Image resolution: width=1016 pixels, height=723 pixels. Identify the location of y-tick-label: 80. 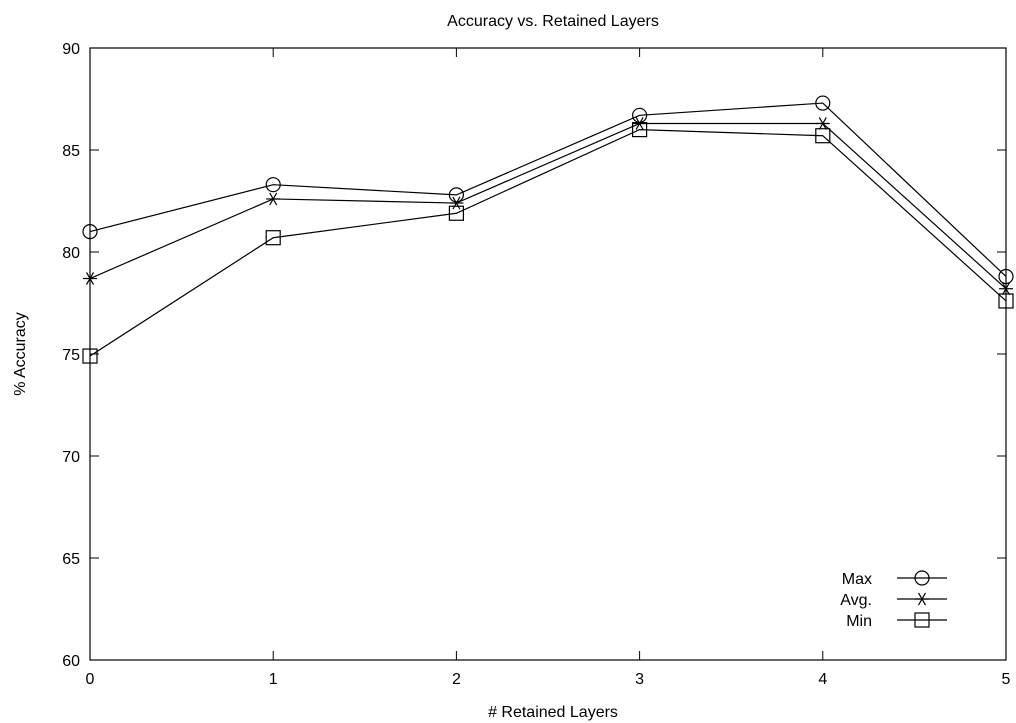
(71, 253).